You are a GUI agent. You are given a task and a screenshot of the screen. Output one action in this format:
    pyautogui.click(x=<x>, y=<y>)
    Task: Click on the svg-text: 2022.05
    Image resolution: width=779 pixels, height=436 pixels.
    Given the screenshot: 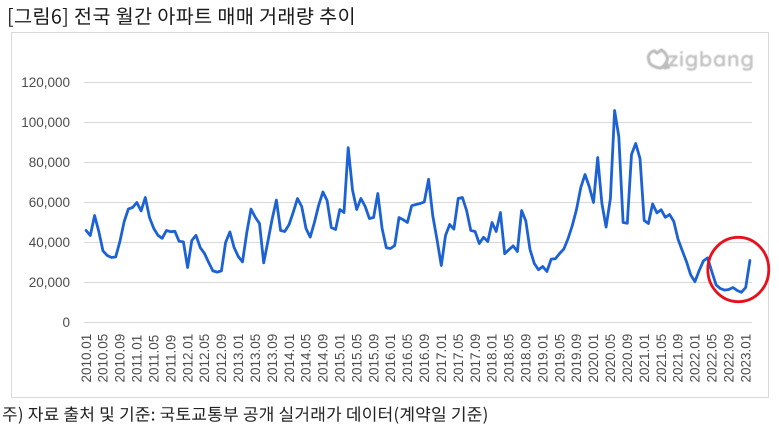 What is the action you would take?
    pyautogui.click(x=712, y=358)
    